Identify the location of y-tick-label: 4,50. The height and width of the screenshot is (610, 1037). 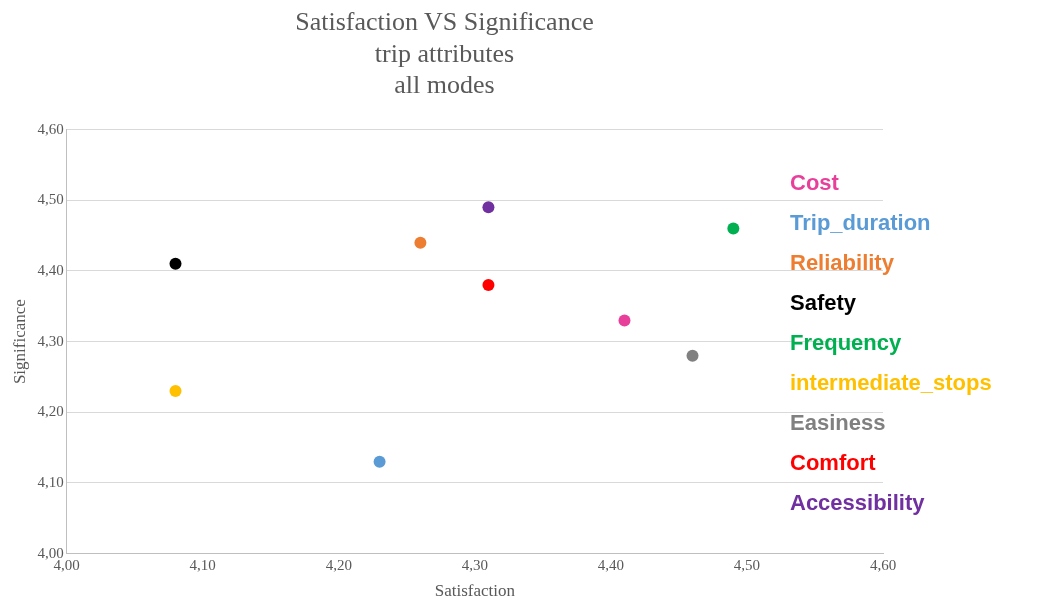
(50, 199).